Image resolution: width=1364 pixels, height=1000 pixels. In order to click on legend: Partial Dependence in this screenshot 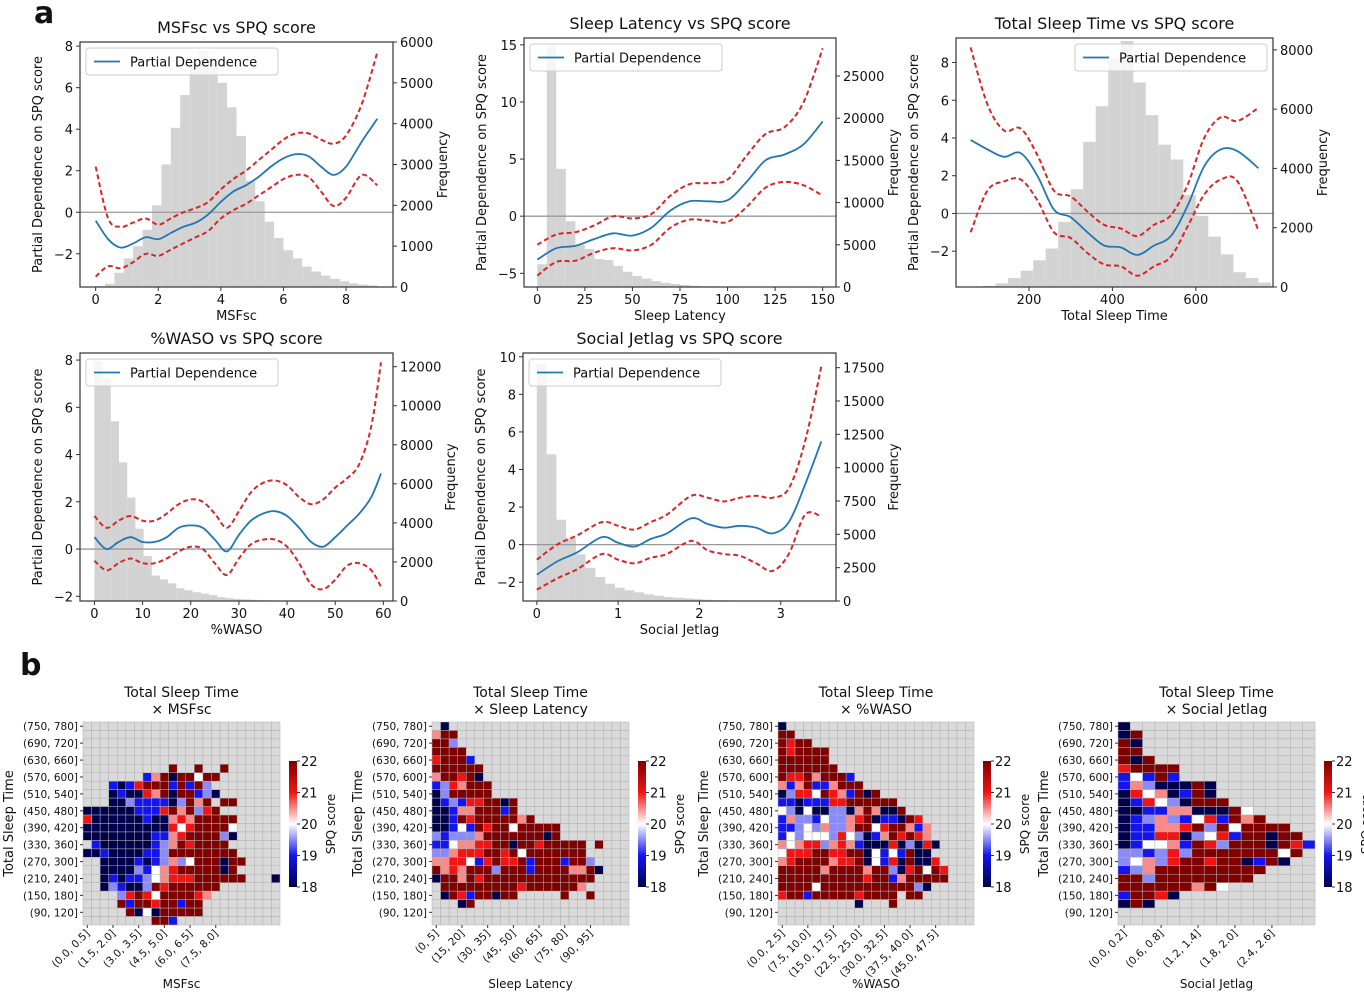, I will do `click(182, 61)`.